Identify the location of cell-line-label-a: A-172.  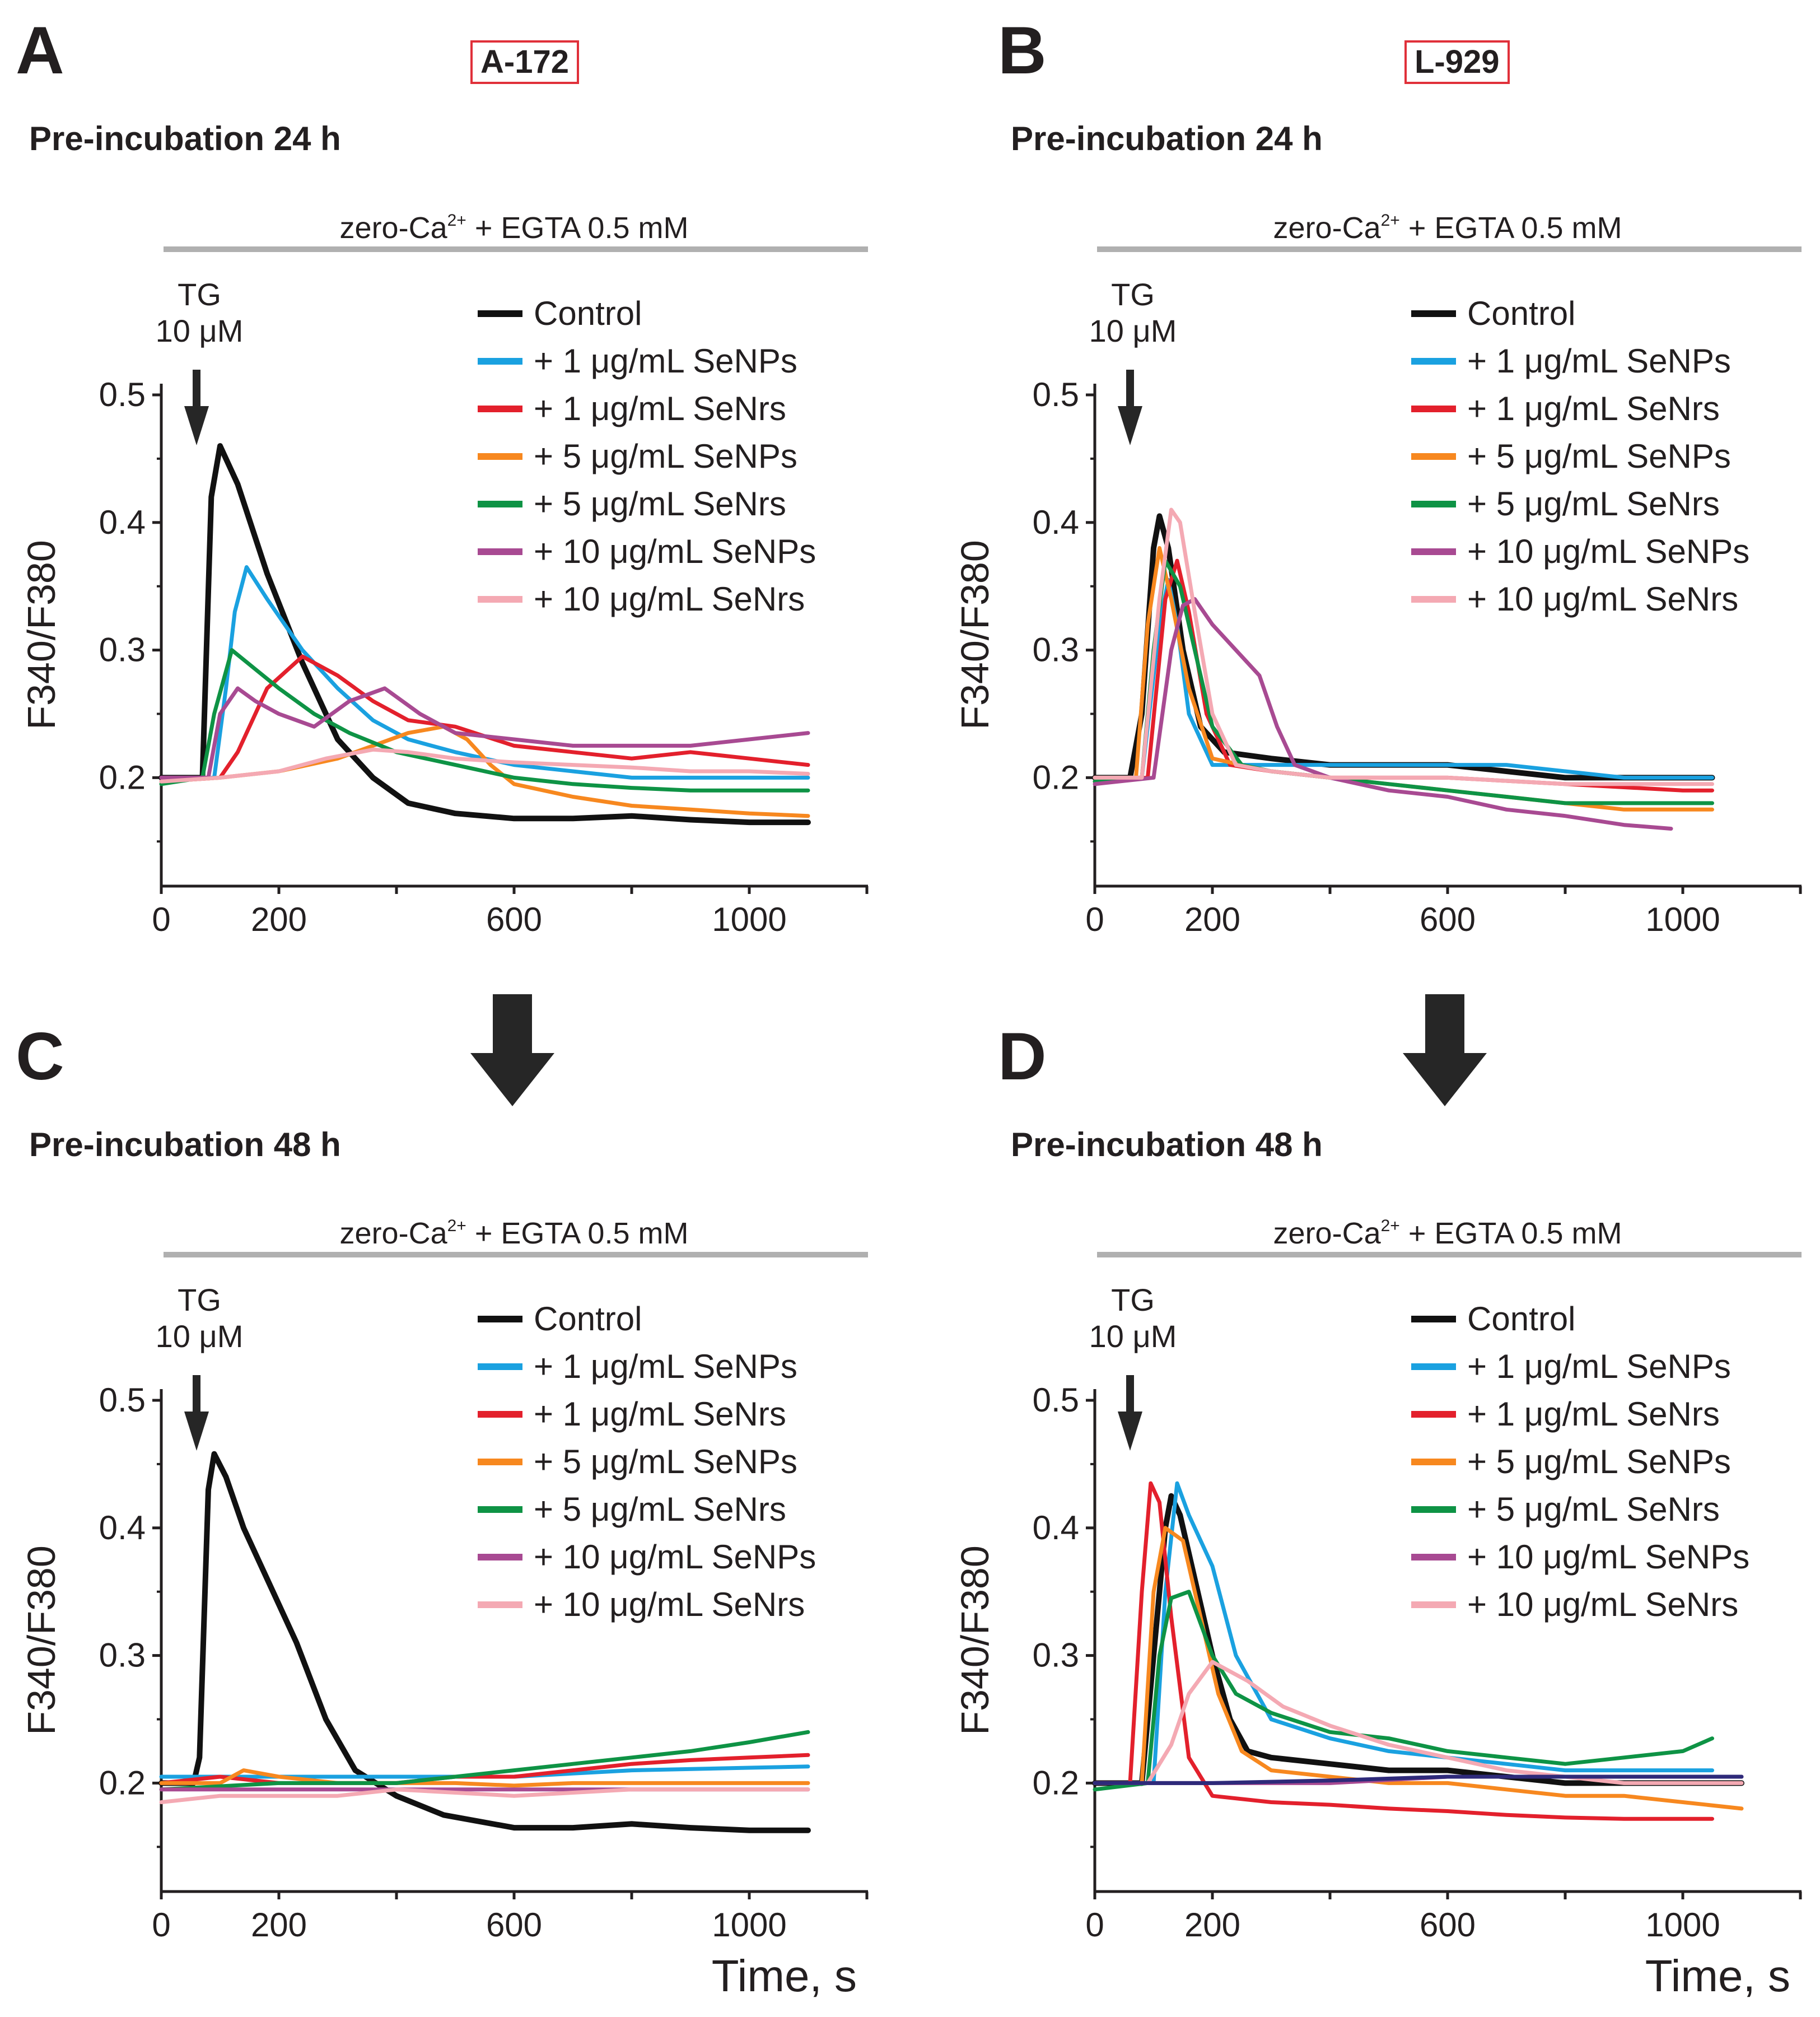
(525, 62).